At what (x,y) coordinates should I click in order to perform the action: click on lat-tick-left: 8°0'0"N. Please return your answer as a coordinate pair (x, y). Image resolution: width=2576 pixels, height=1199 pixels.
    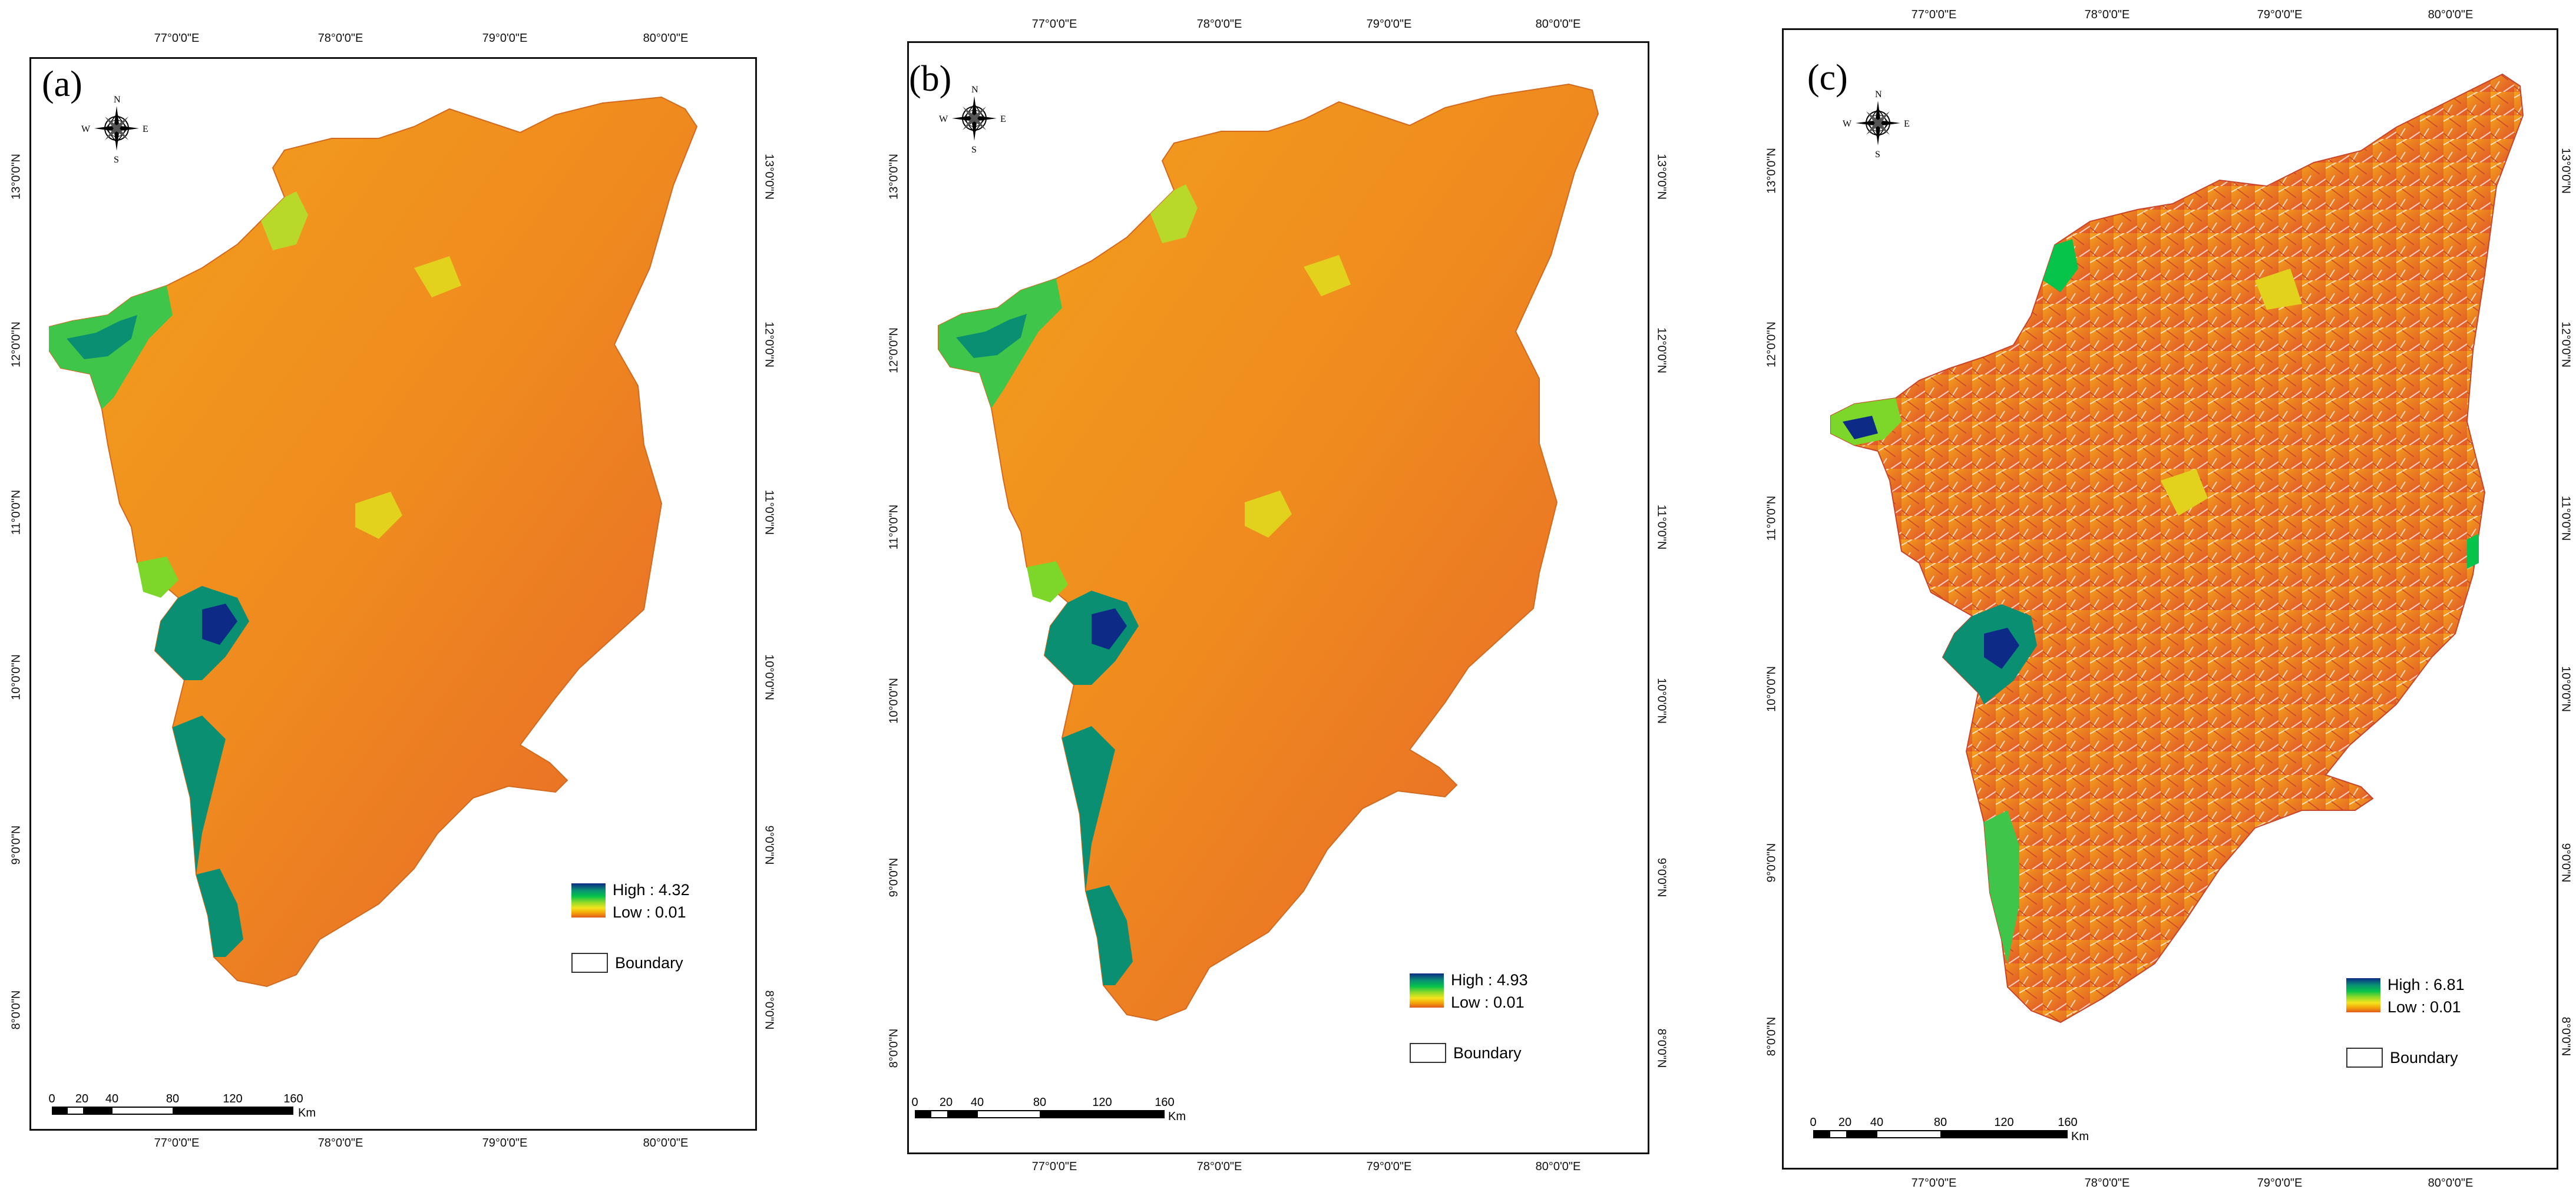
    Looking at the image, I should click on (894, 1048).